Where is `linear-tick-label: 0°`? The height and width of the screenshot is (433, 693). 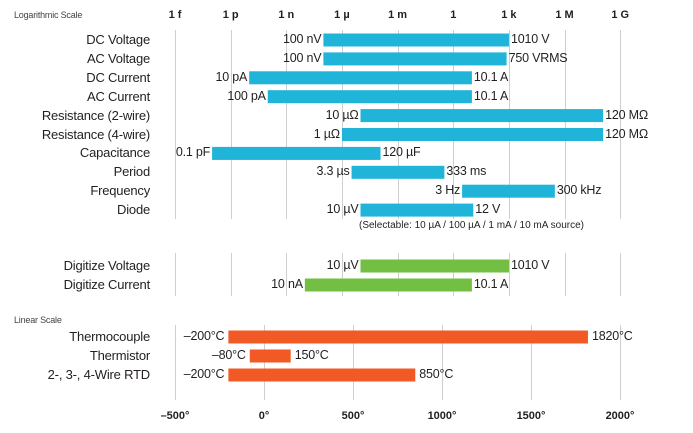 linear-tick-label: 0° is located at coordinates (264, 416).